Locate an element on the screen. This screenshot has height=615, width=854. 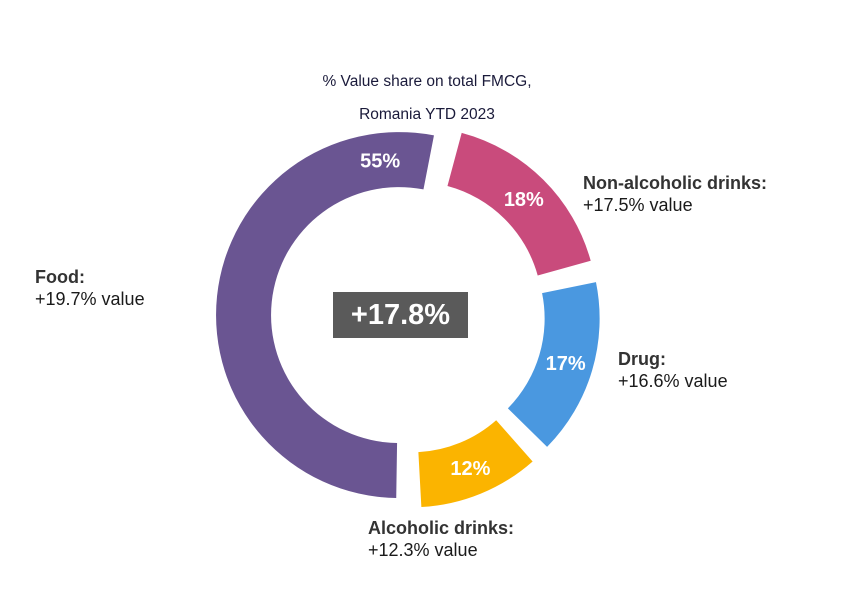
label-non-alcoholic-drinks-growth: +17.5% value is located at coordinates (638, 205).